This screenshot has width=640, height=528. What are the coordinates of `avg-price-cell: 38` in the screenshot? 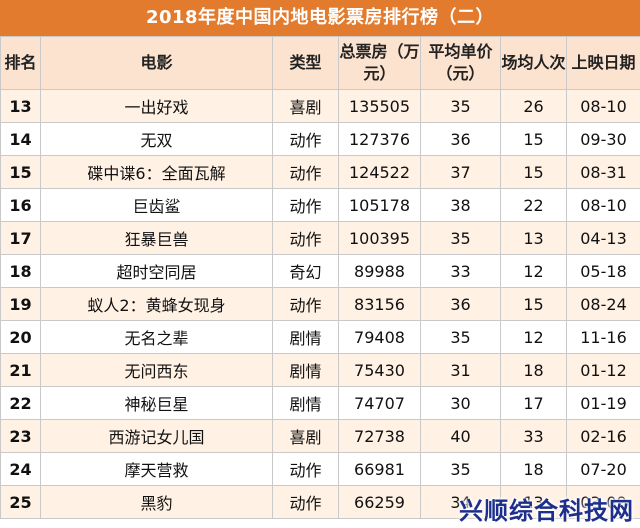 It's located at (460, 205).